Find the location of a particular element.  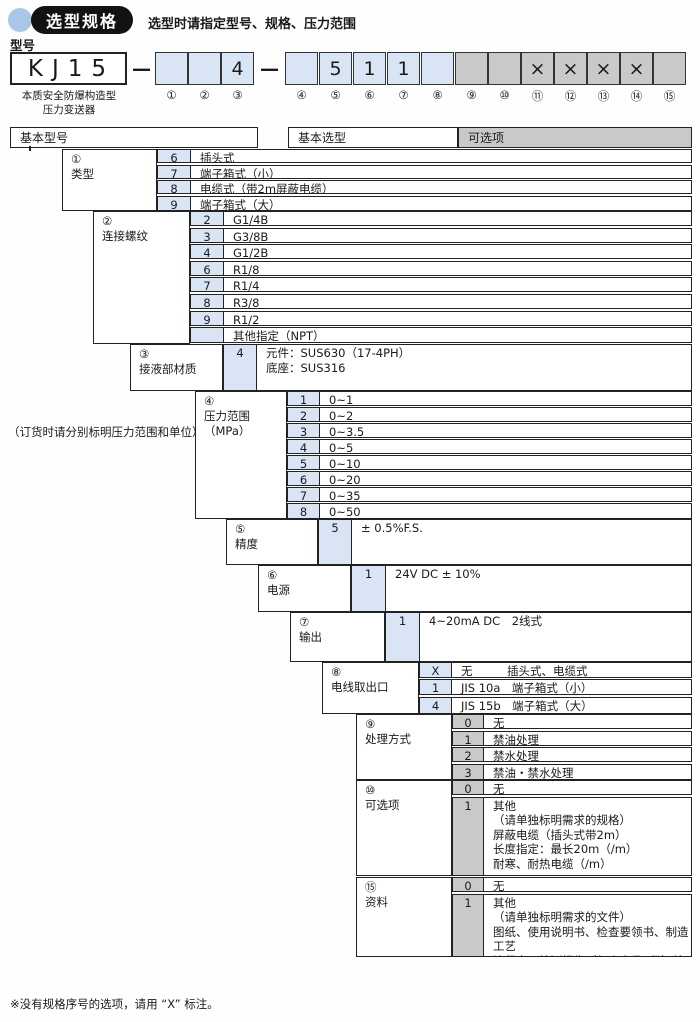

option-code: 5 is located at coordinates (335, 542).